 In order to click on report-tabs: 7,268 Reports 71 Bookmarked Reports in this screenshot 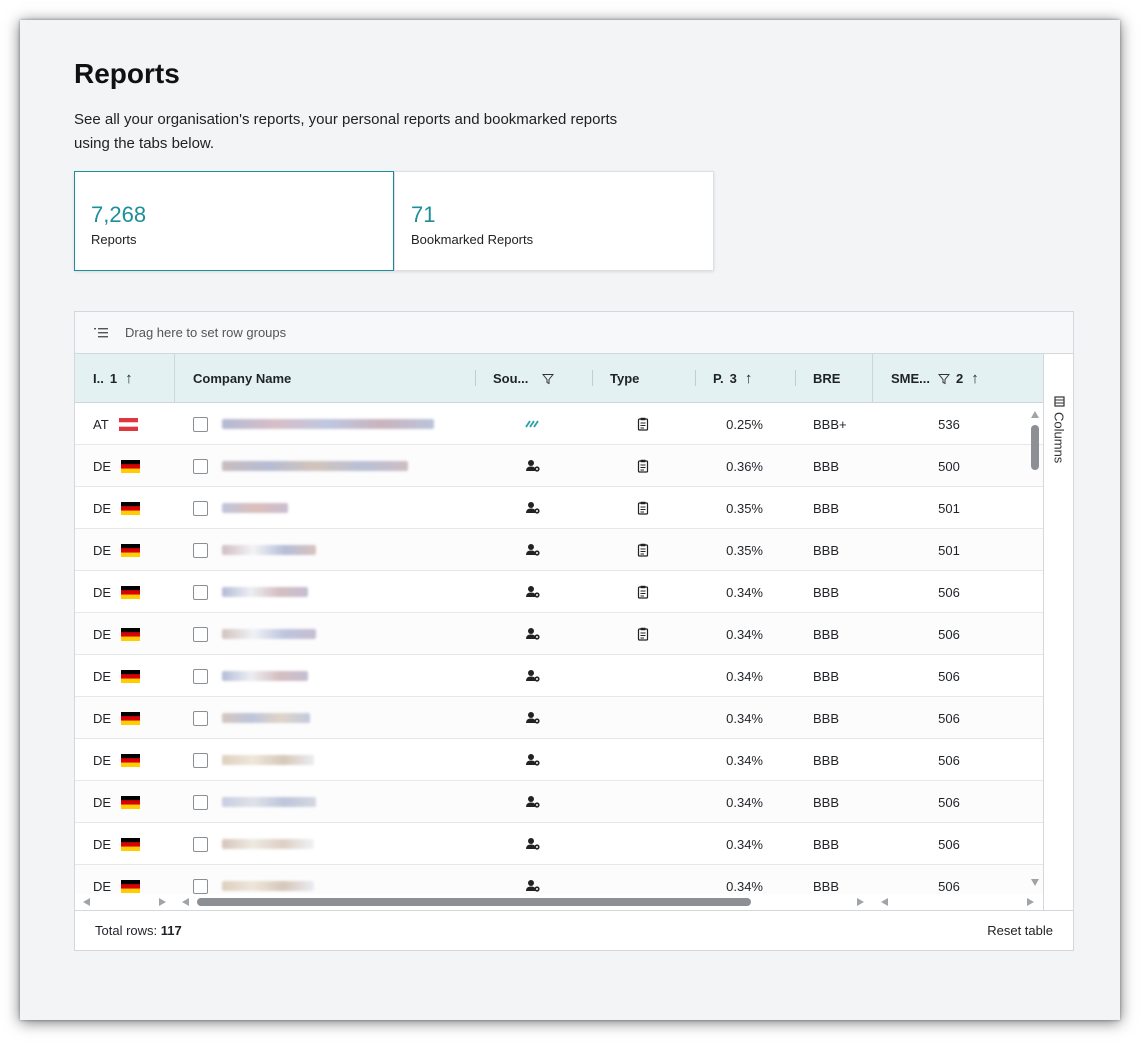, I will do `click(394, 221)`.